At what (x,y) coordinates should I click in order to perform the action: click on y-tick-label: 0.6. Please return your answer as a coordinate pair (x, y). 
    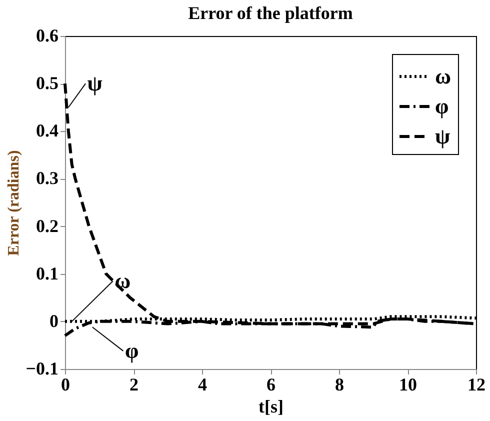
    Looking at the image, I should click on (47, 36).